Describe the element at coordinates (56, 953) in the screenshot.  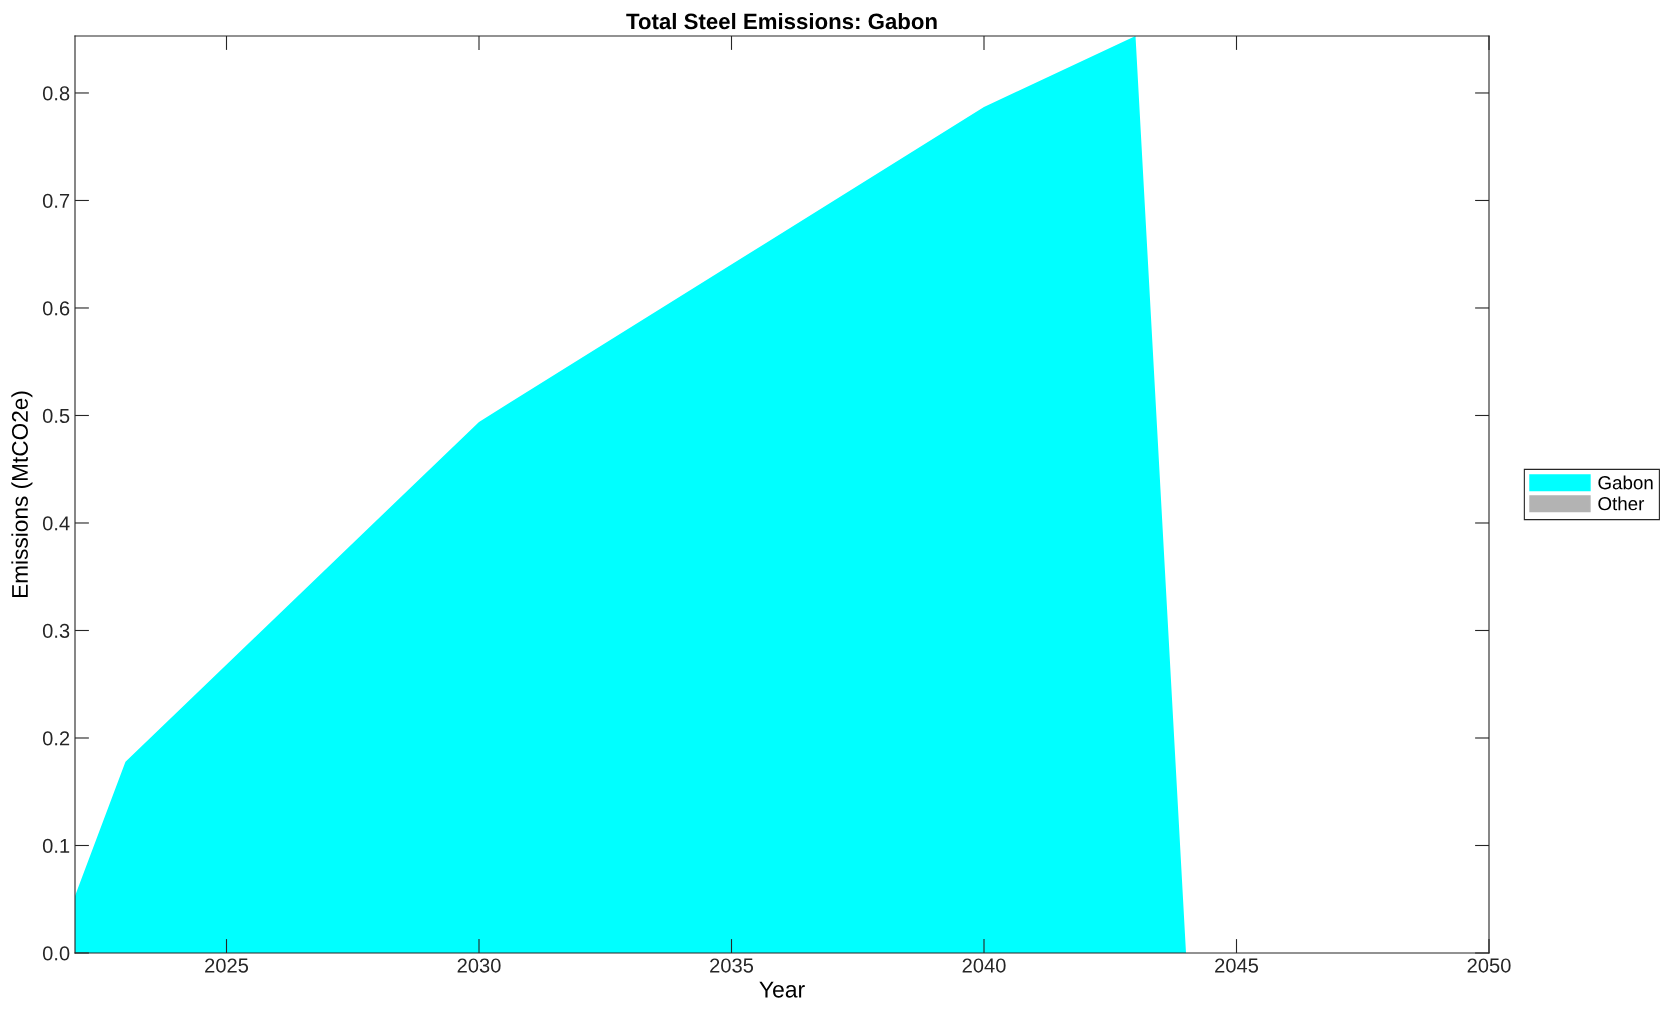
I see `y-tick-label: 0.0` at that location.